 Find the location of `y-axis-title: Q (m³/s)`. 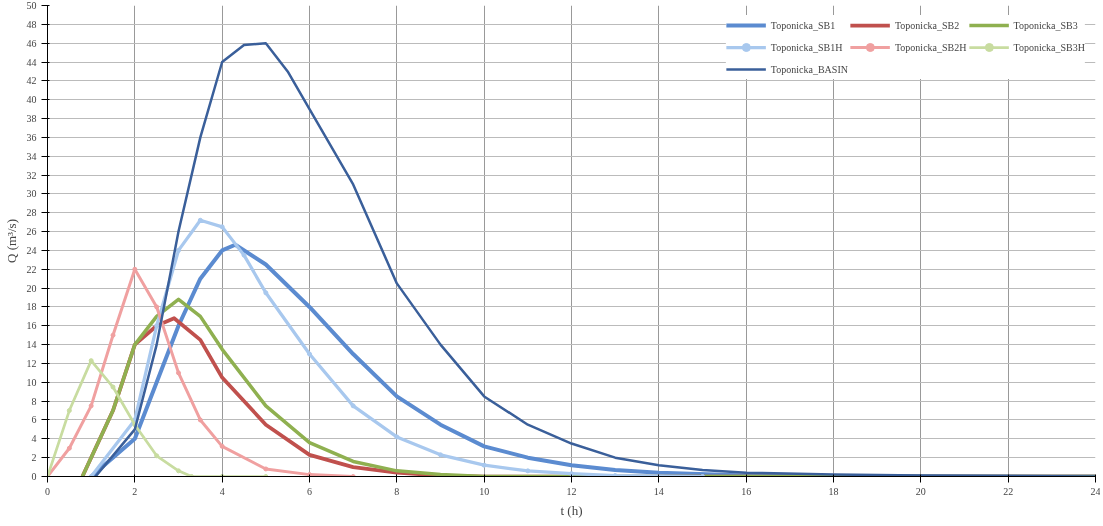

y-axis-title: Q (m³/s) is located at coordinates (11, 241).